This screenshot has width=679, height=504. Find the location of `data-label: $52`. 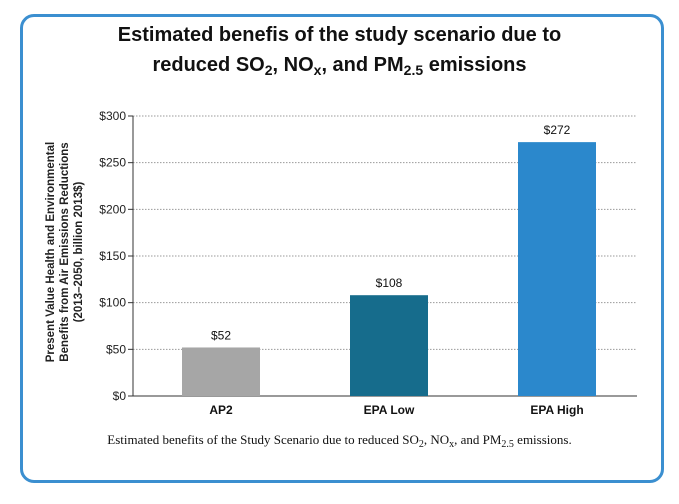

data-label: $52 is located at coordinates (221, 335).